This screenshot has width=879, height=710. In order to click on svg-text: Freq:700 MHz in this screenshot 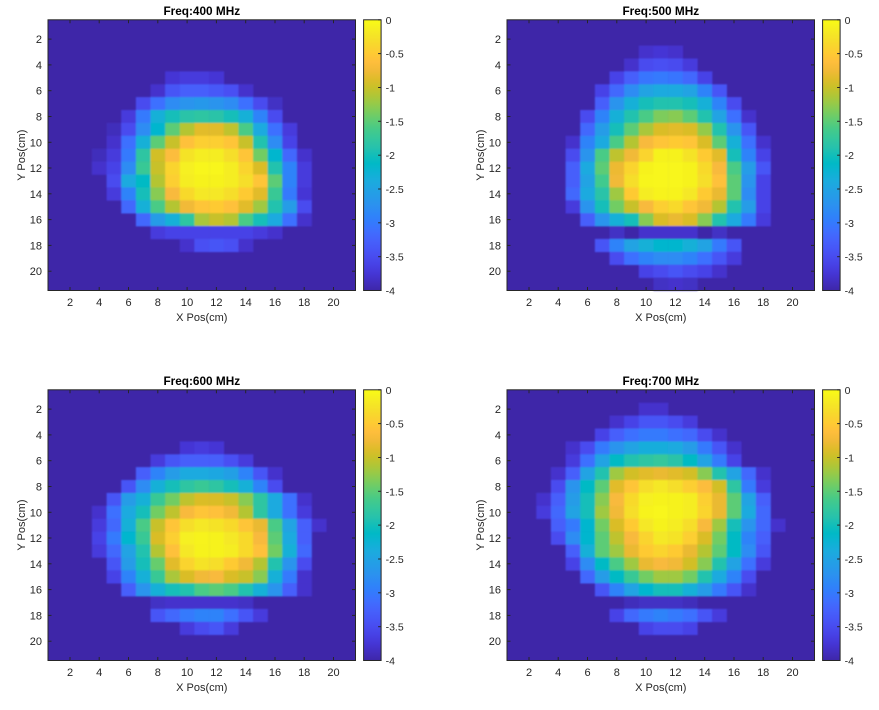, I will do `click(660, 381)`.